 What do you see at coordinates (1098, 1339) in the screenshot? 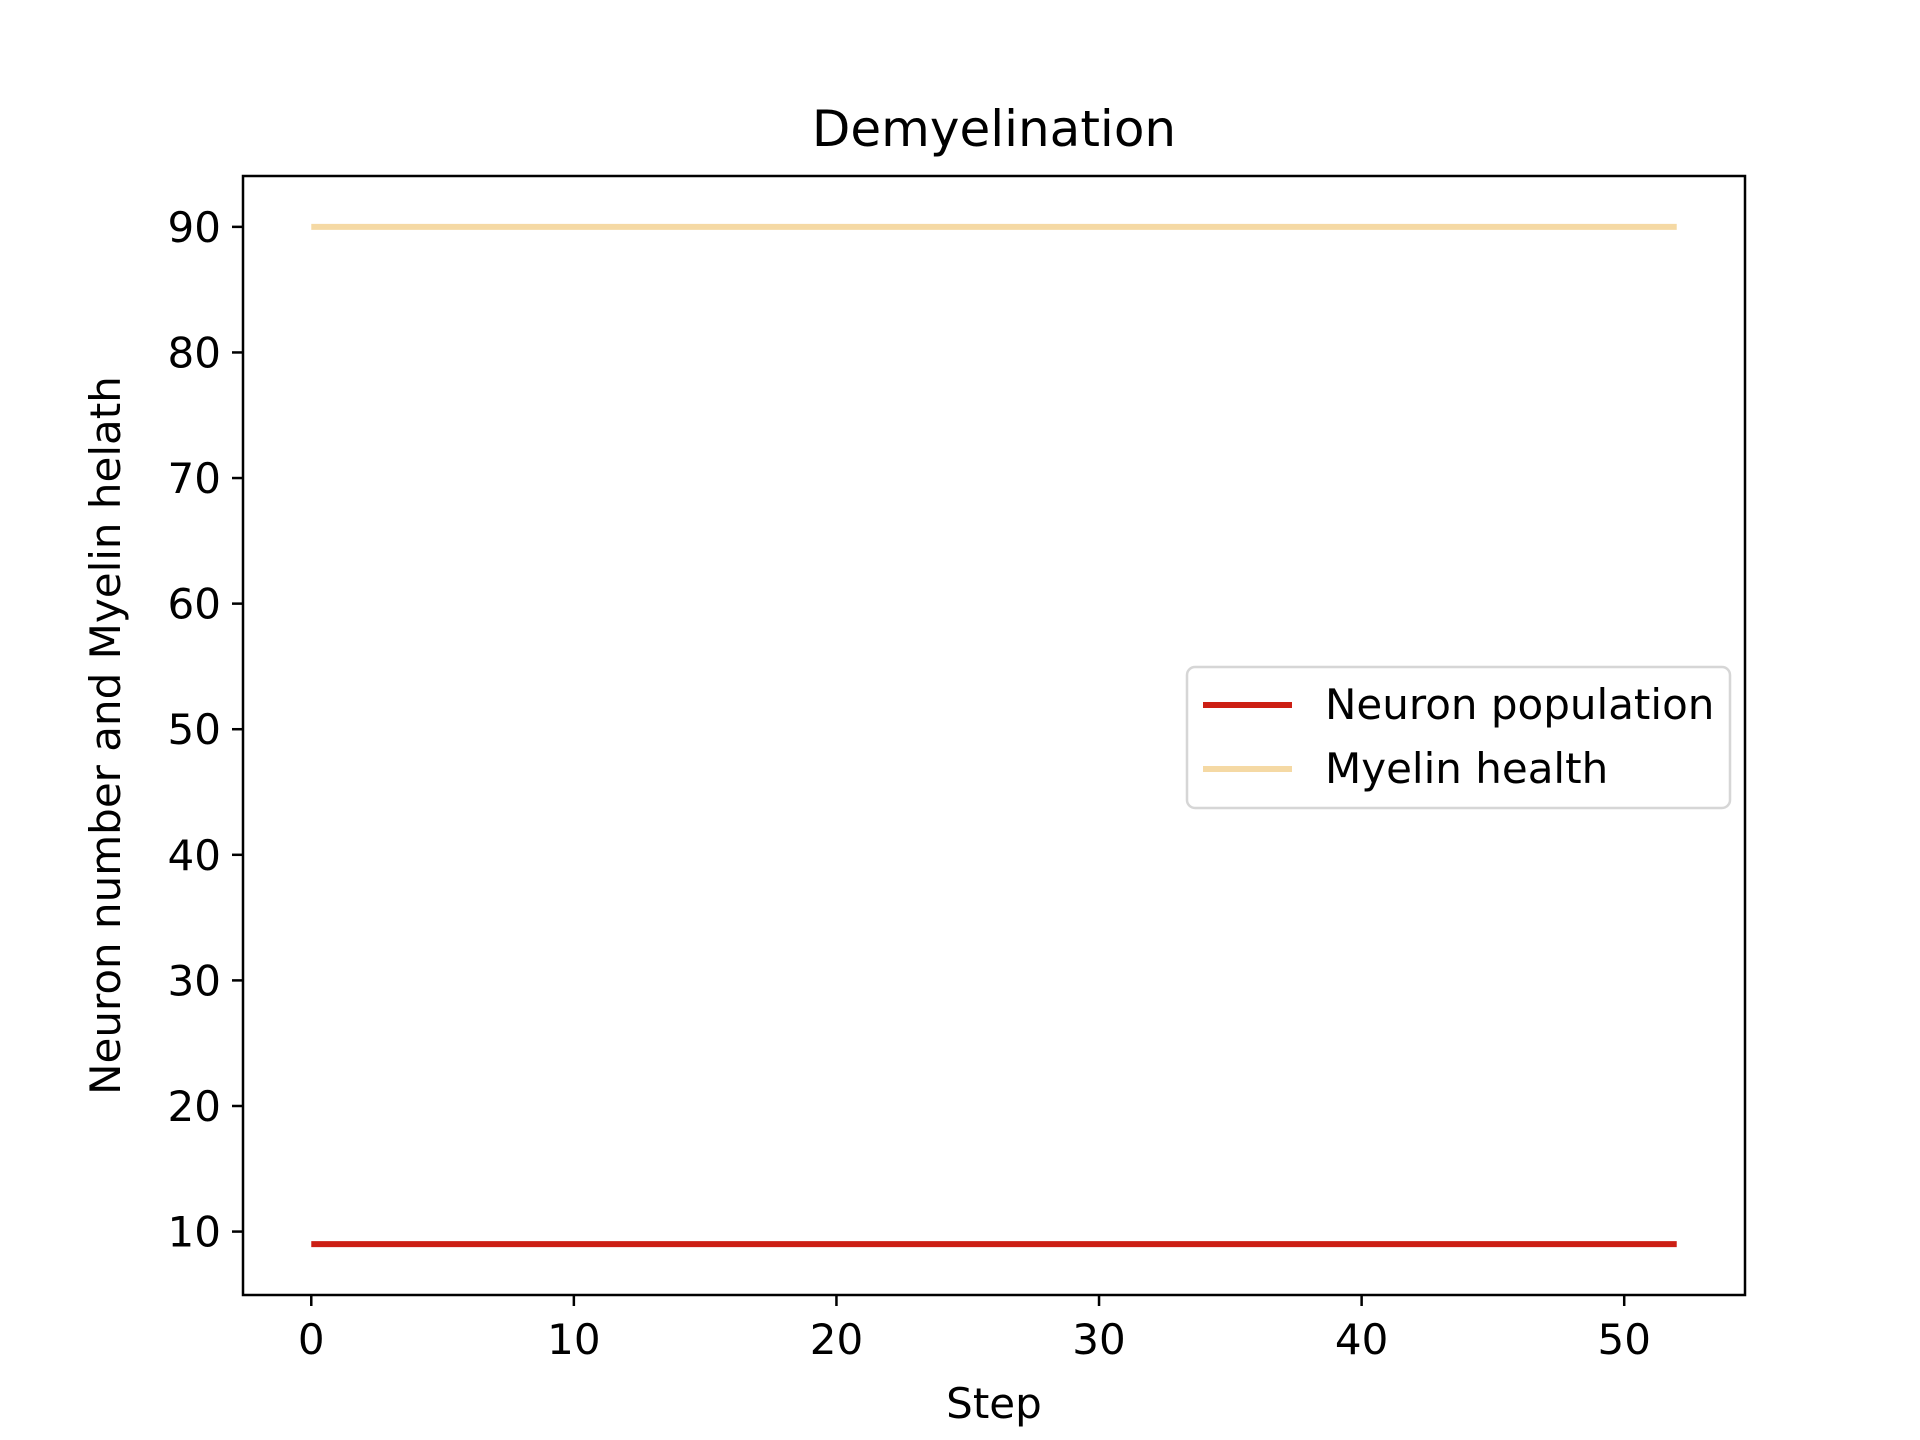
I see `x-tick-label: 30` at bounding box center [1098, 1339].